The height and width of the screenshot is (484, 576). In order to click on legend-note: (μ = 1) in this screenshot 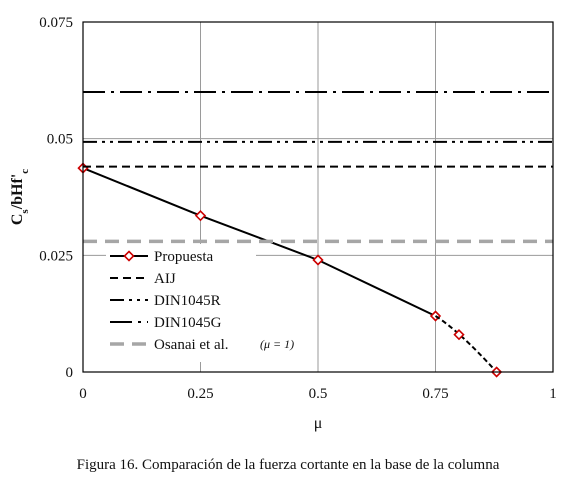, I will do `click(277, 344)`.